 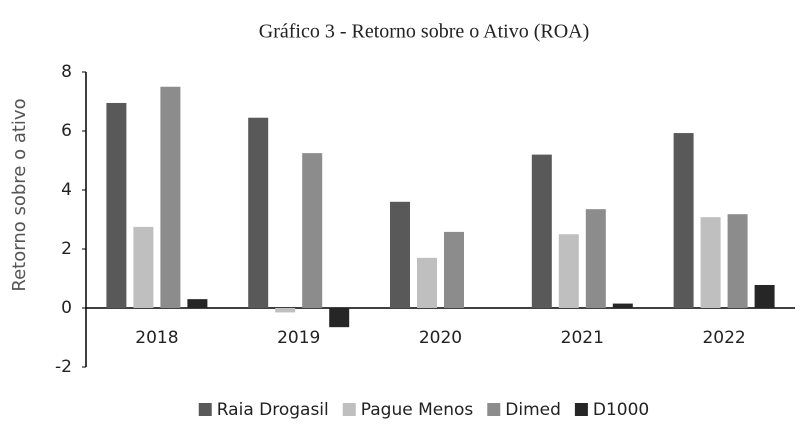 I want to click on x-tick-label: 2020, so click(x=440, y=338).